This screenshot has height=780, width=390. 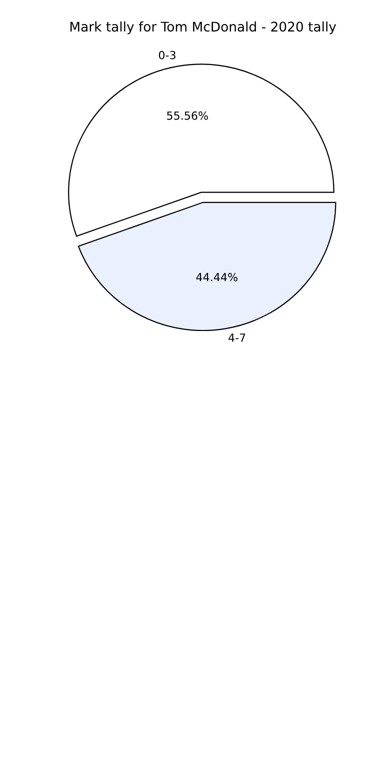 I want to click on chart-title: Mark tally for Tom McDonald - 2020 tally, so click(x=203, y=27).